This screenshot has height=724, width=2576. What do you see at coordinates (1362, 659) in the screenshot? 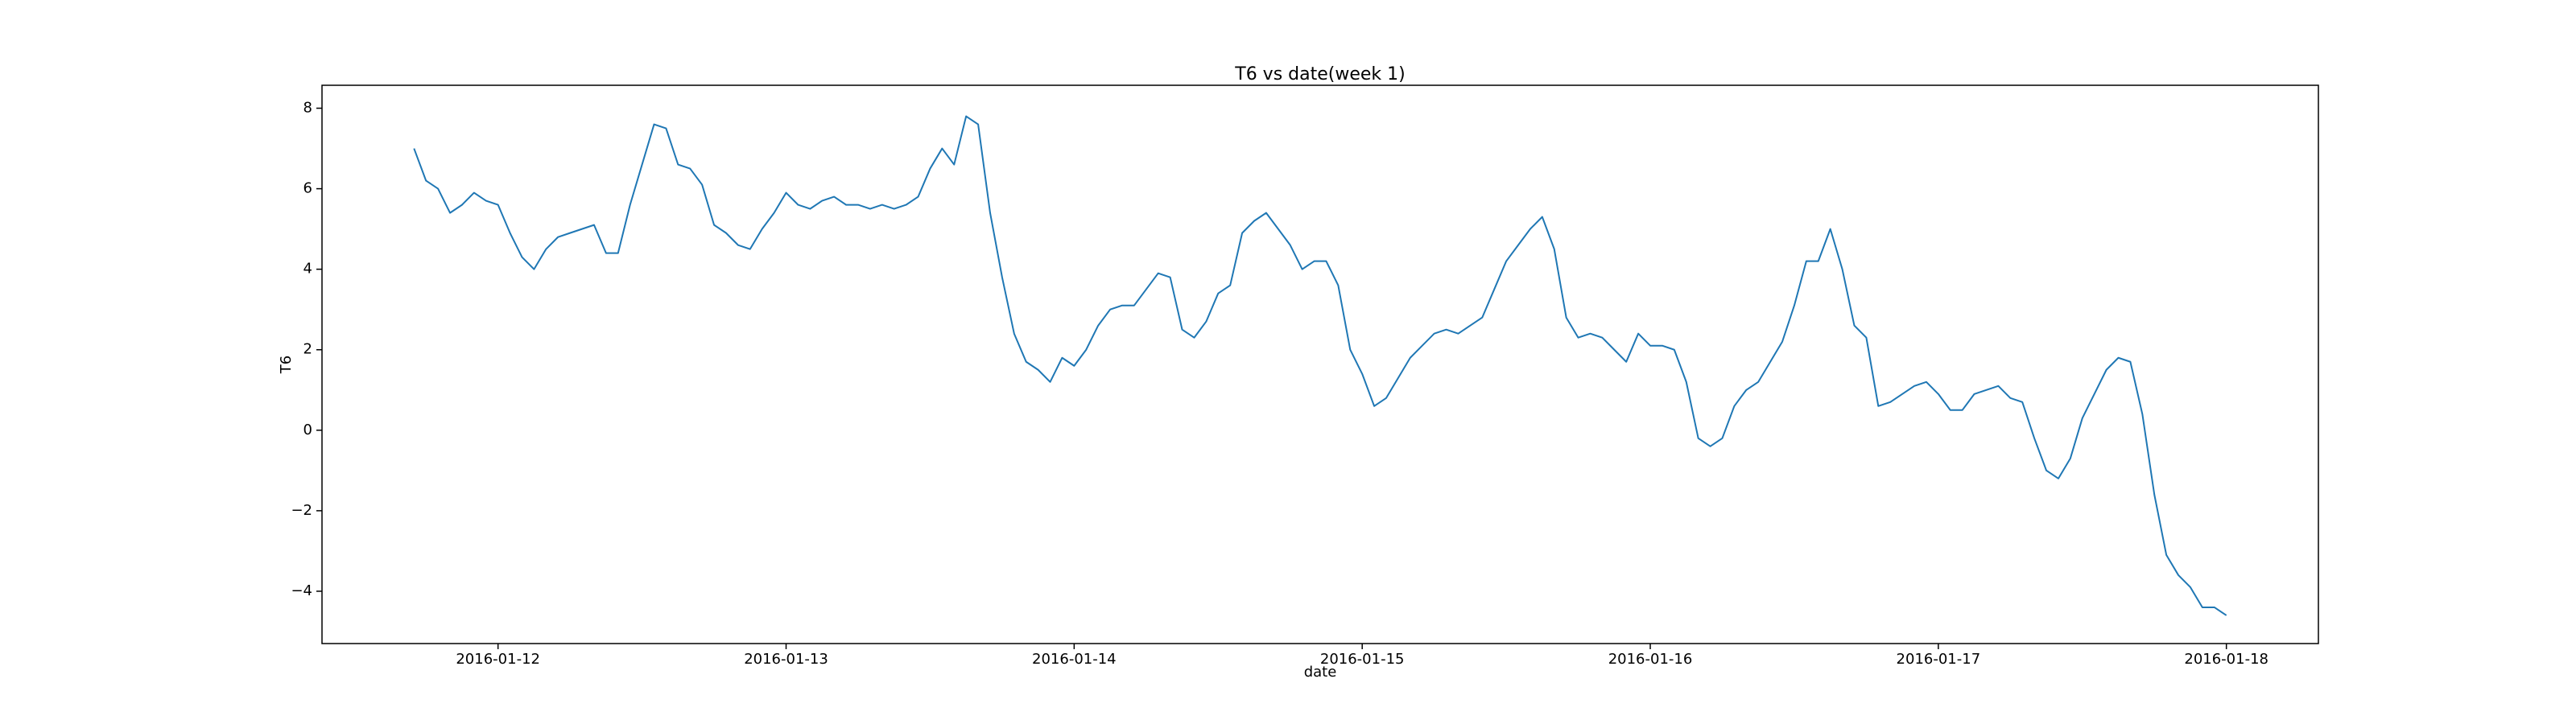
I see `x-tick-label: 2016-01-15` at bounding box center [1362, 659].